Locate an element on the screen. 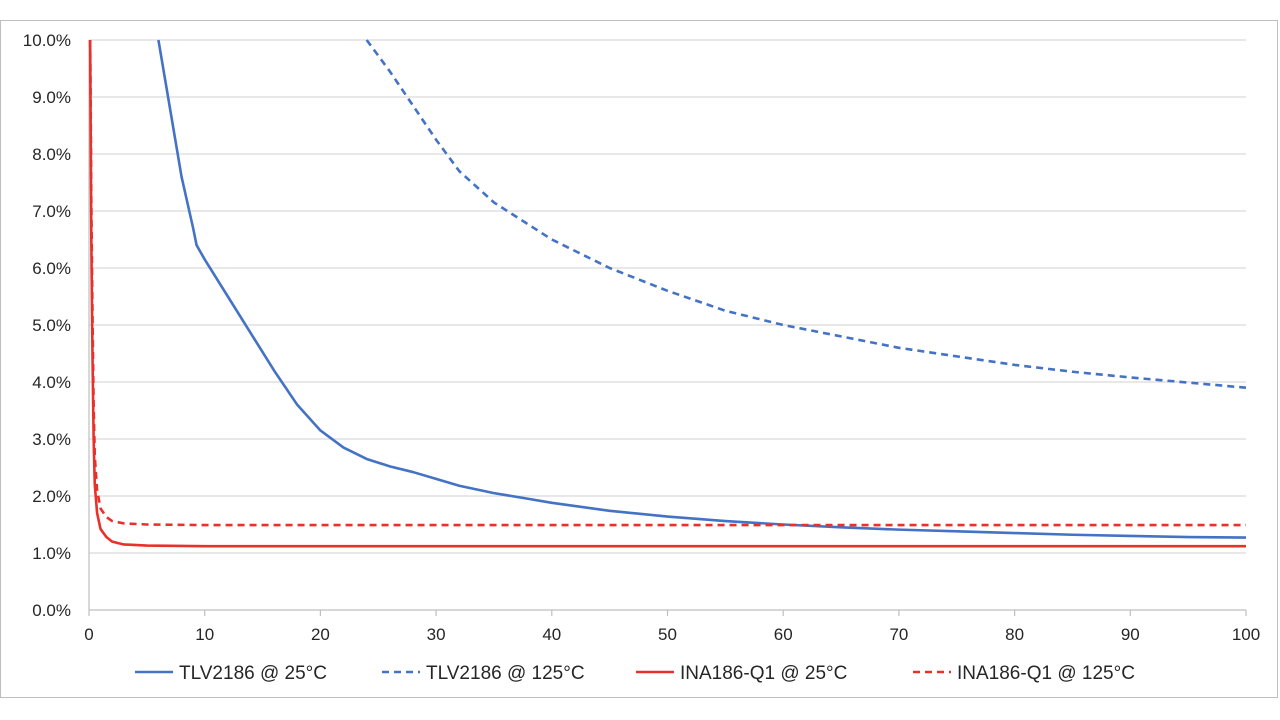  y-tick-label: 9.0% is located at coordinates (51, 97).